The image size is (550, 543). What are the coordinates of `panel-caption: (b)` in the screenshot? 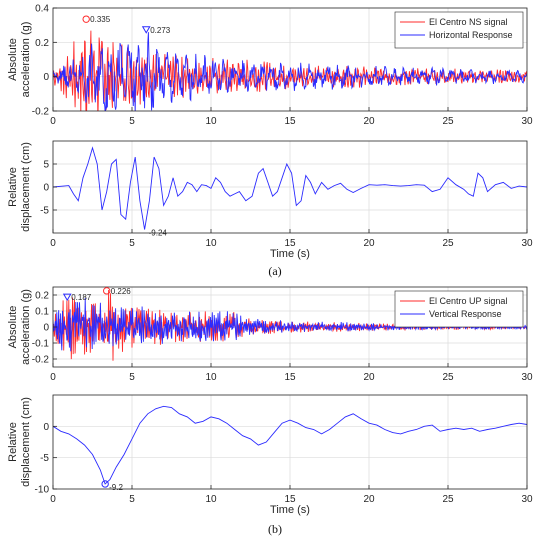 It's located at (275, 529).